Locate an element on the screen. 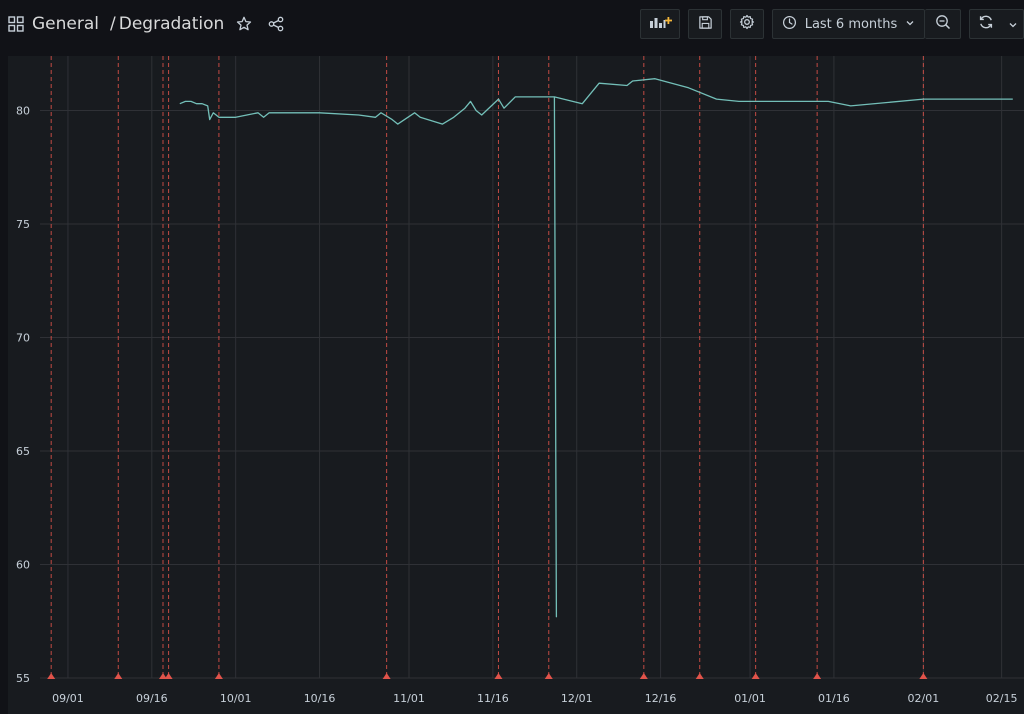 This screenshot has width=1024, height=714. chevron-down-icon is located at coordinates (910, 24).